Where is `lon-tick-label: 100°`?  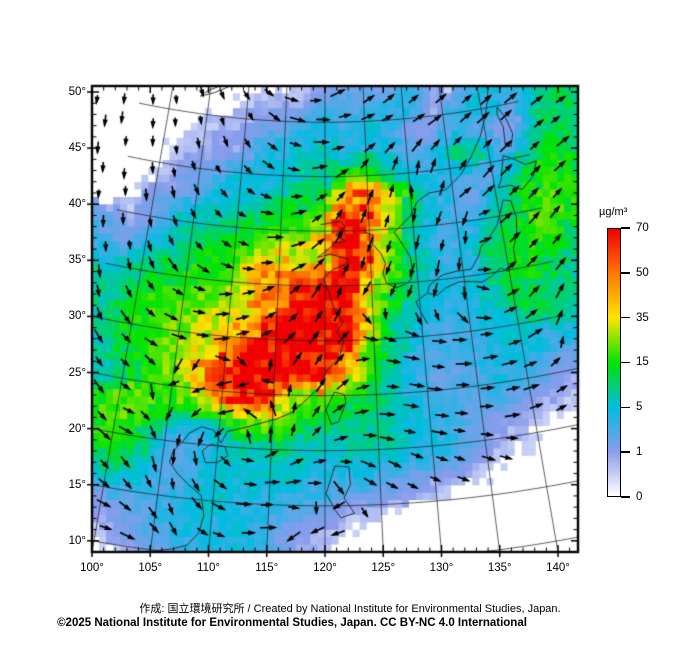
lon-tick-label: 100° is located at coordinates (92, 568).